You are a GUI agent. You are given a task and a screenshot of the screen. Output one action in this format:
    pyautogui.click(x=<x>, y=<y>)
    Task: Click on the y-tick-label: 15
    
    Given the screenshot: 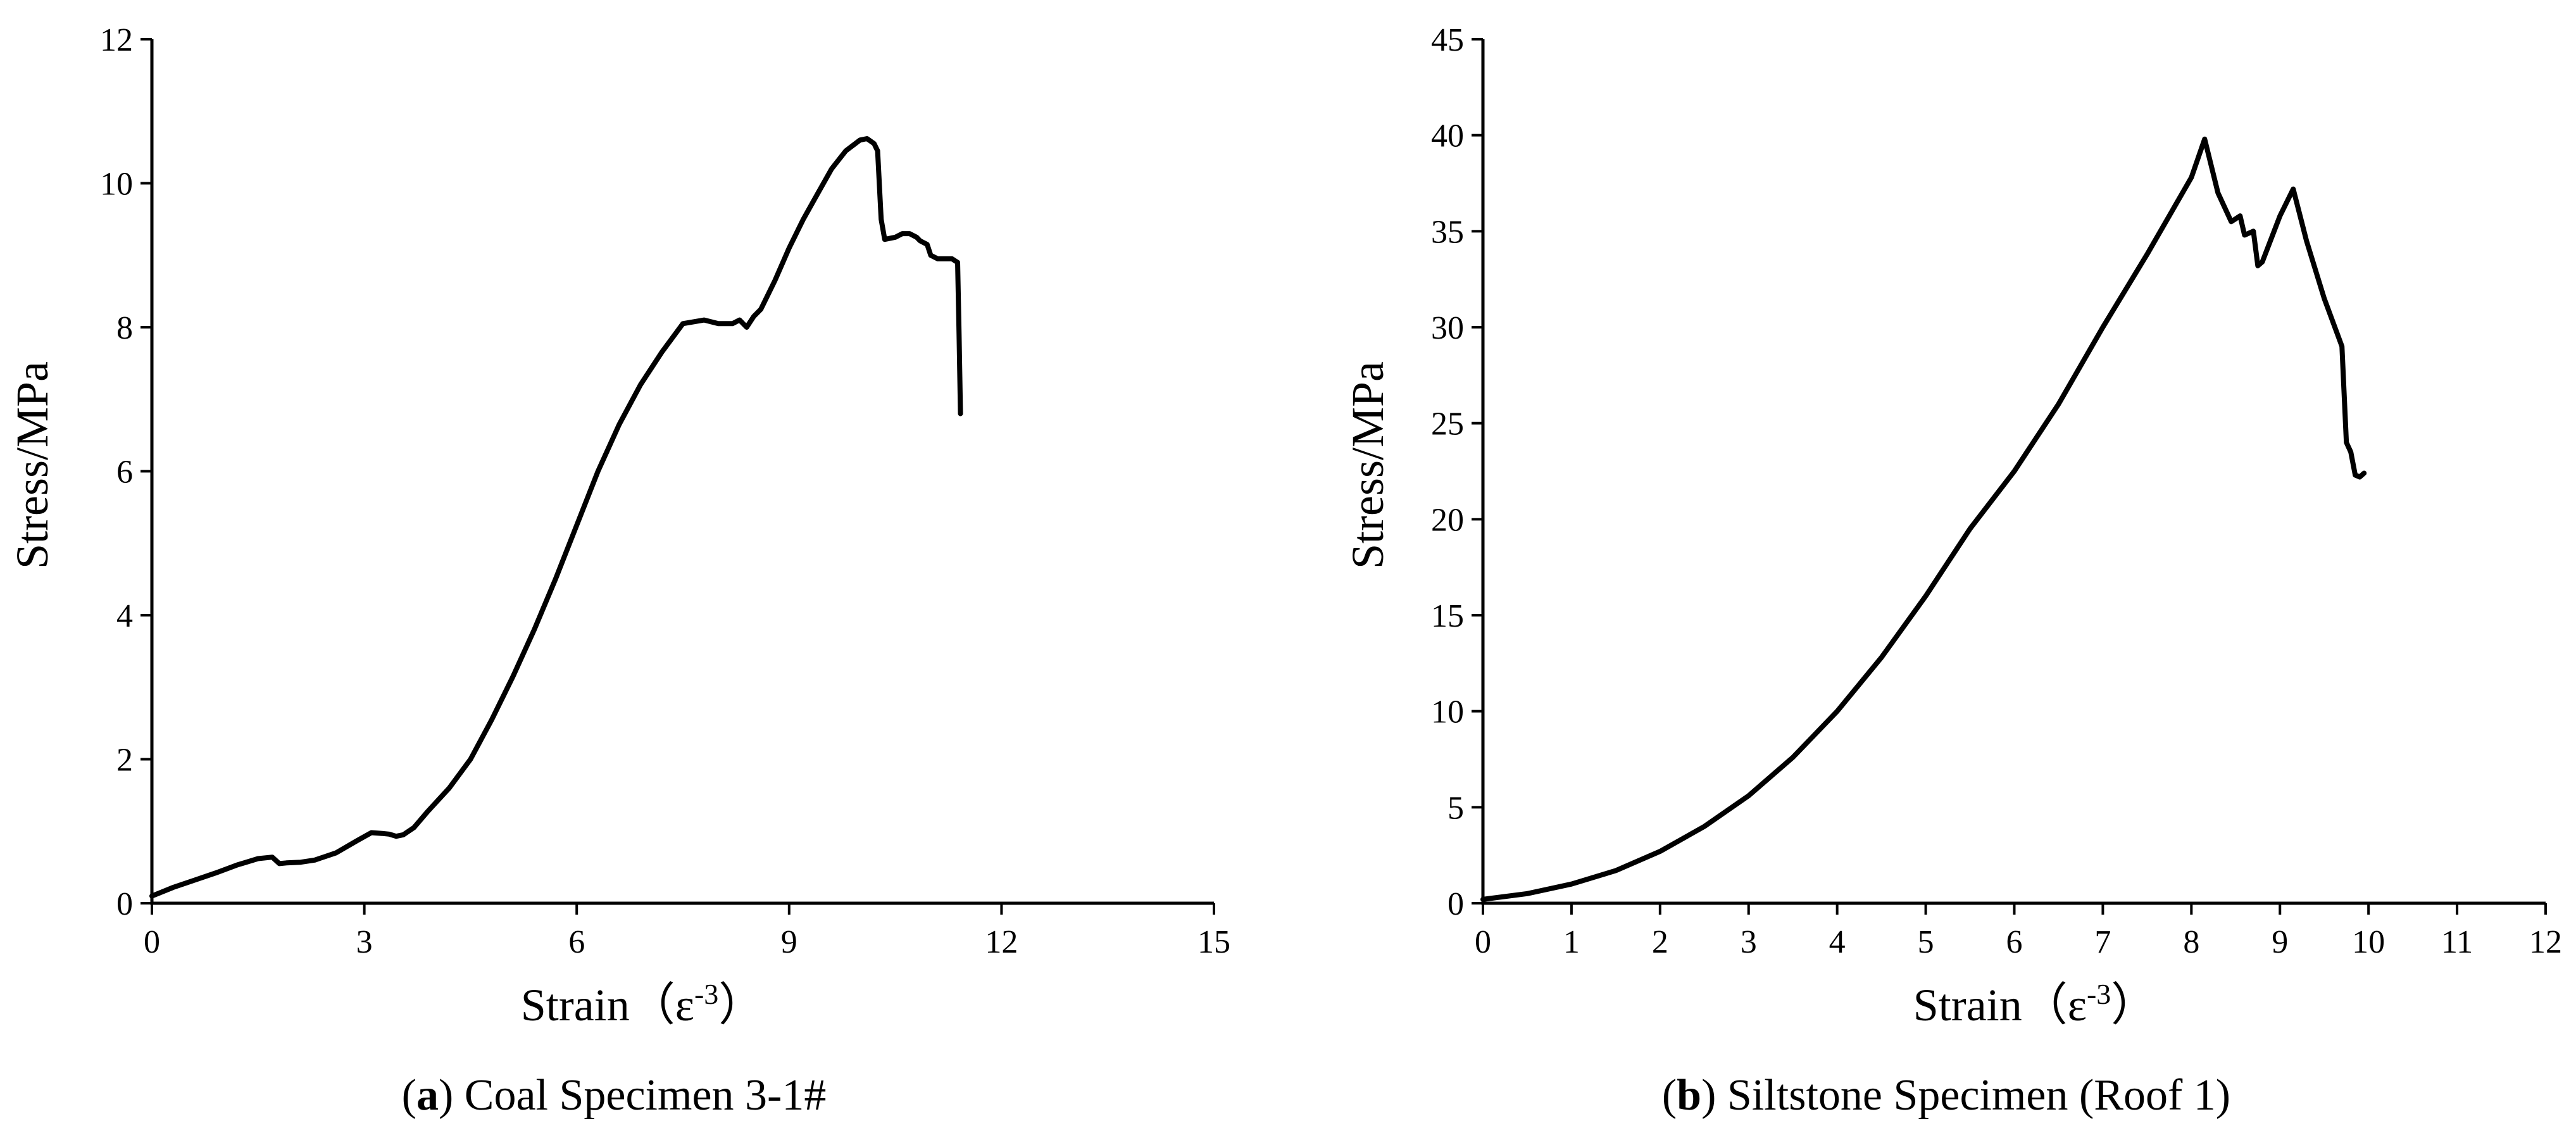 What is the action you would take?
    pyautogui.click(x=1447, y=616)
    